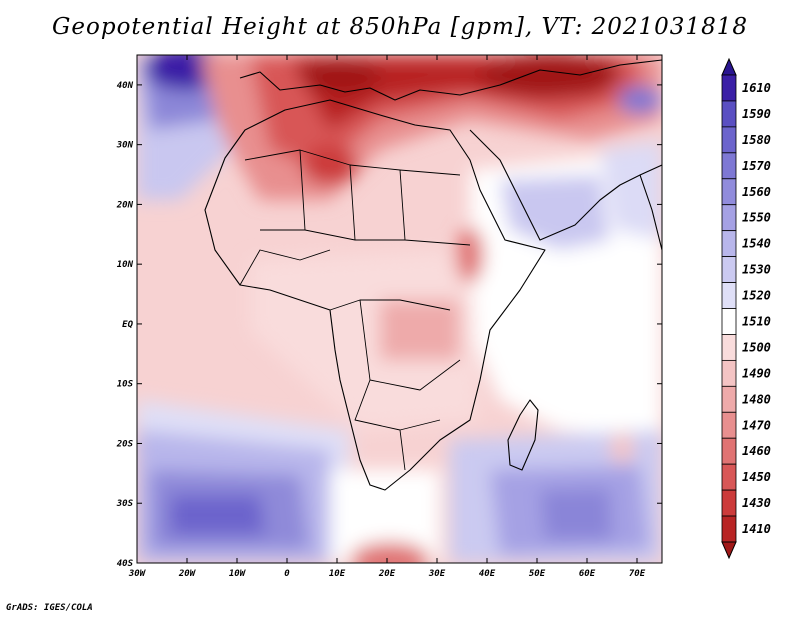  What do you see at coordinates (125, 86) in the screenshot?
I see `lat-tick-label: 40N` at bounding box center [125, 86].